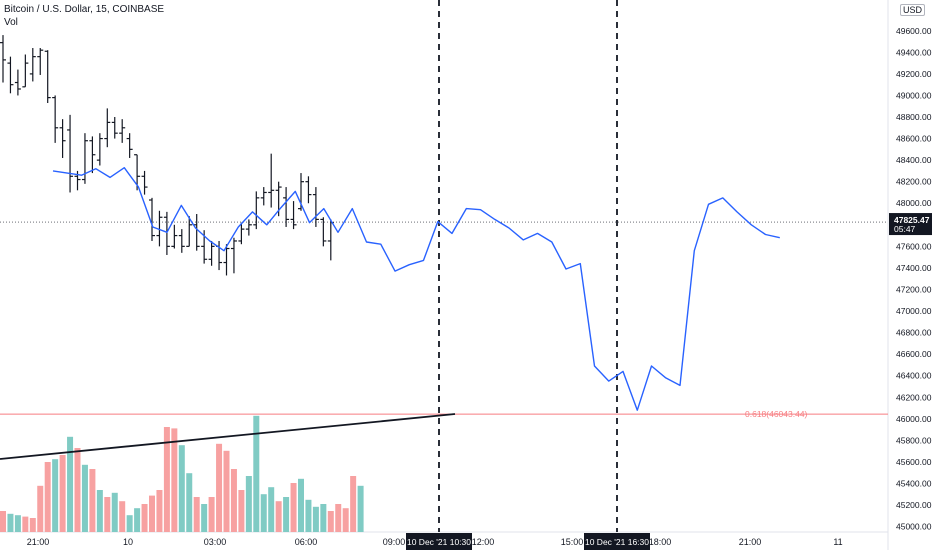  I want to click on current-price-badge, so click(910, 224).